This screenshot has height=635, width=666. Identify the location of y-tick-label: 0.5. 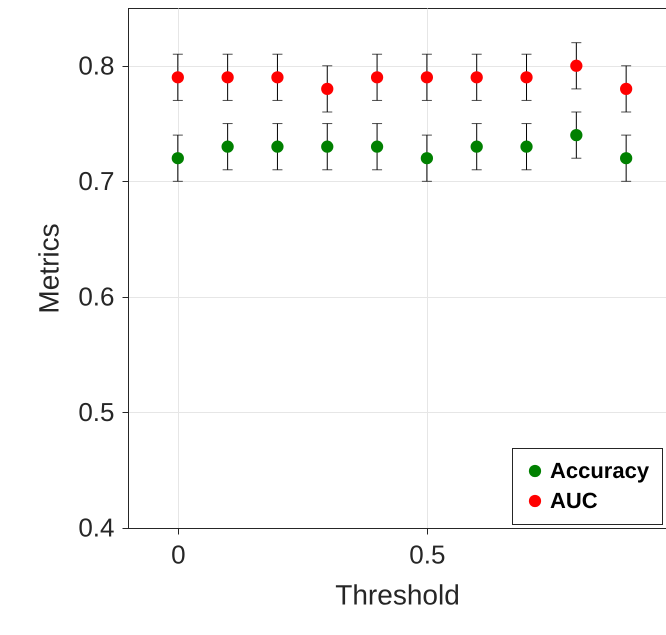
(96, 411).